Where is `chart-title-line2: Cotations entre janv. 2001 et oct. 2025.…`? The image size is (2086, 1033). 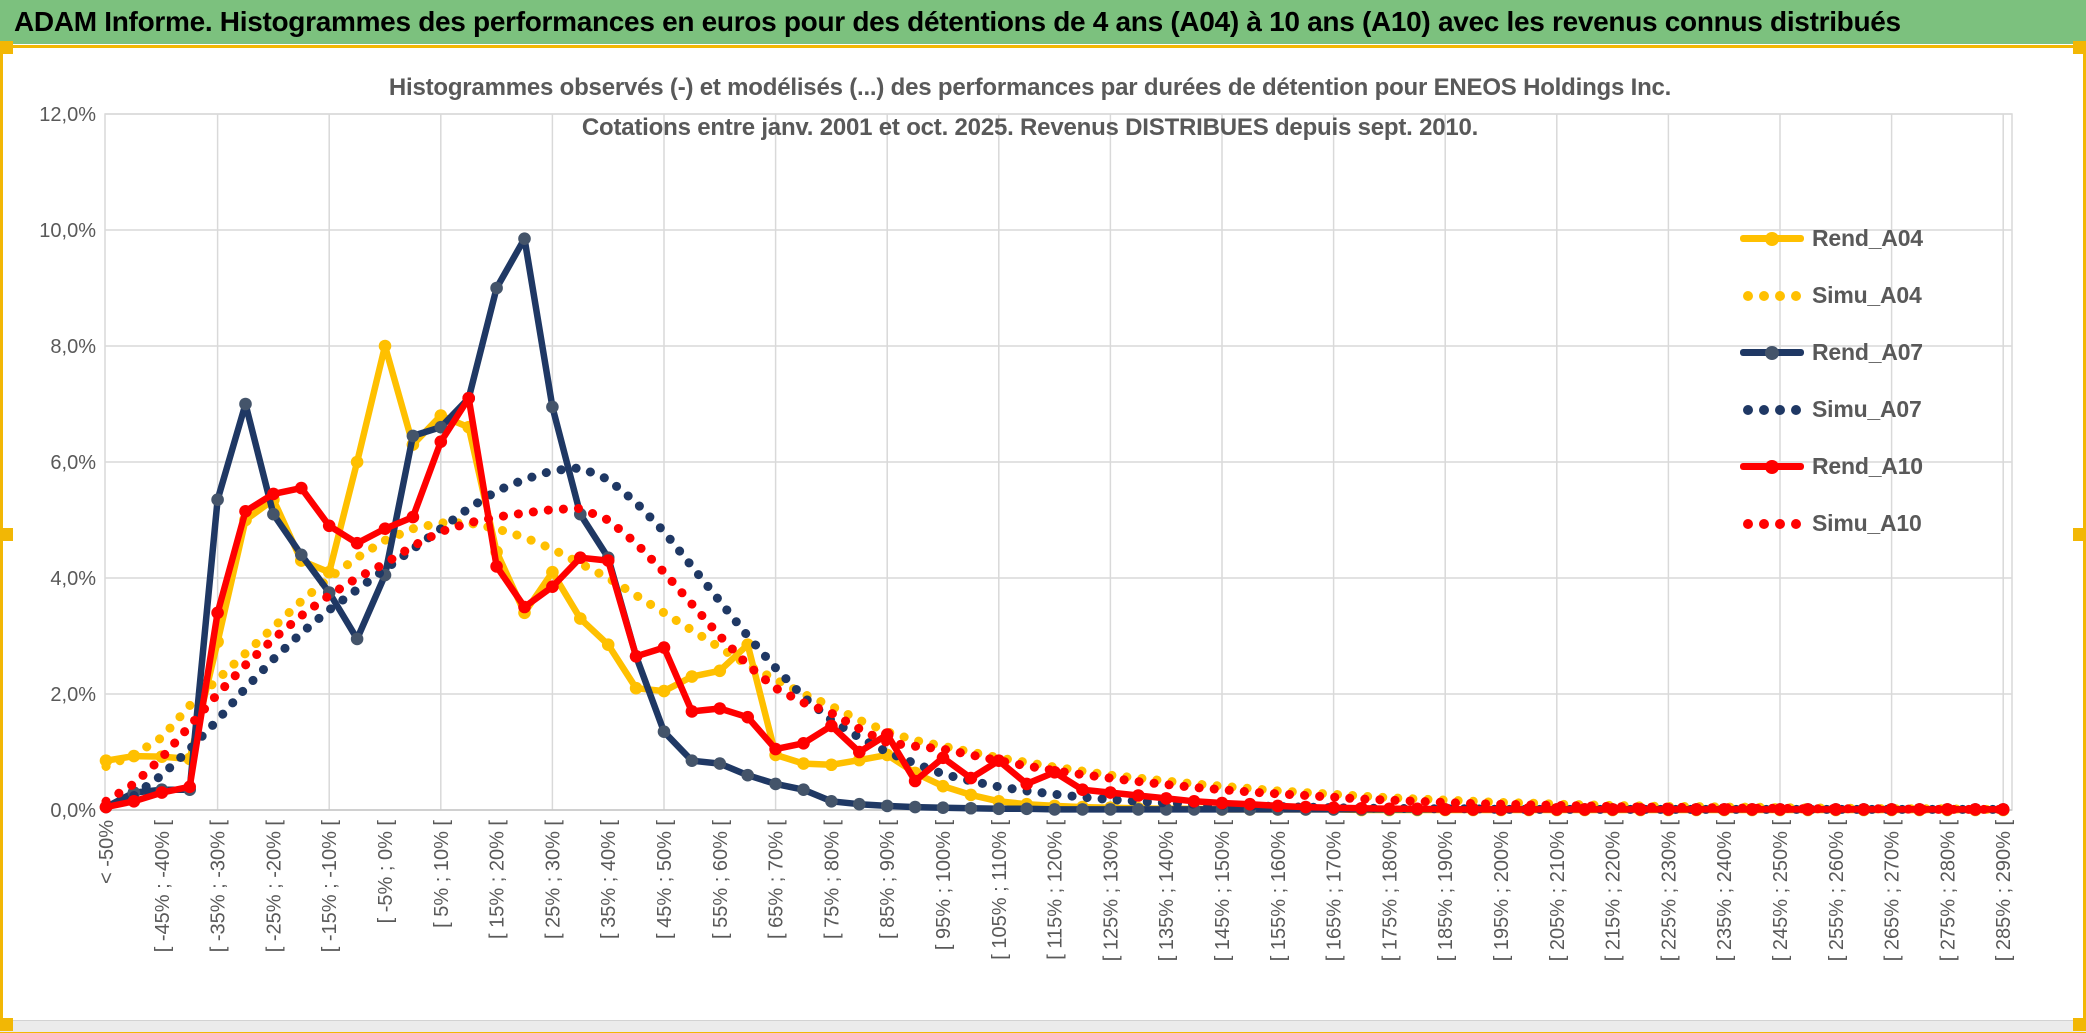
chart-title-line2: Cotations entre janv. 2001 et oct. 2025.… is located at coordinates (1030, 127).